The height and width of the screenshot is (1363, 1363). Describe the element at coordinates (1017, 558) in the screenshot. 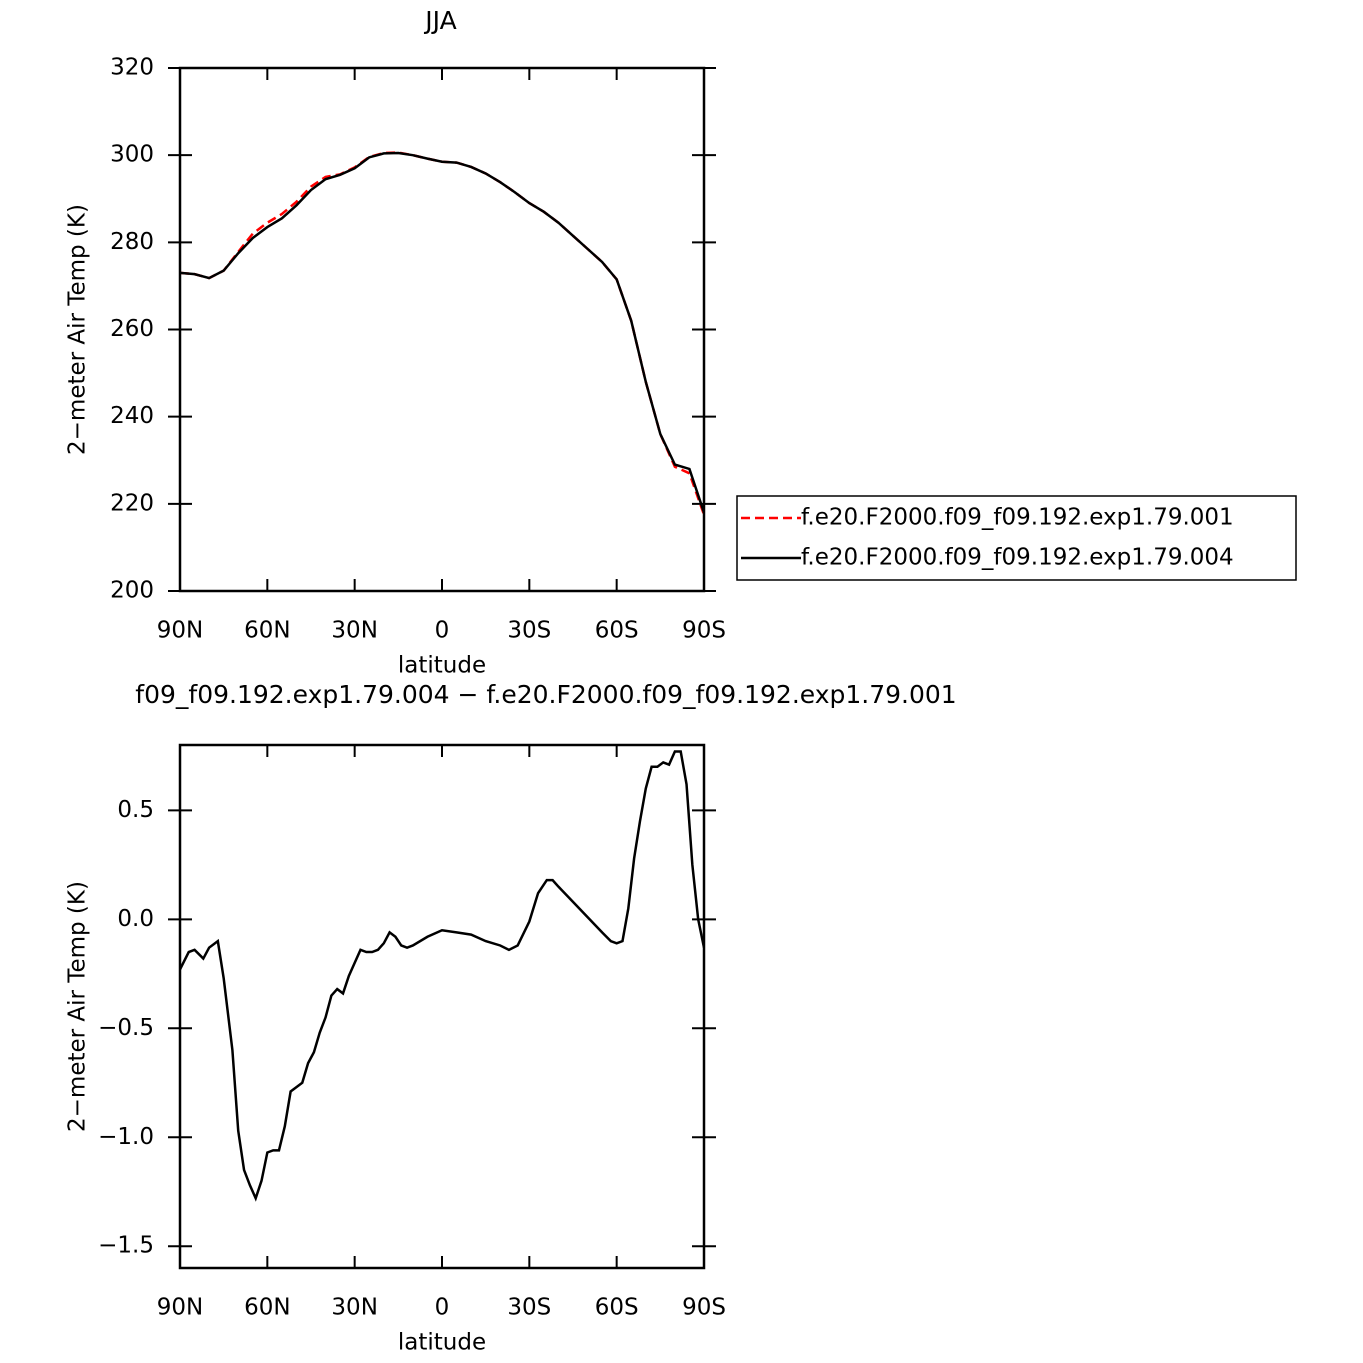

I see `legend-label: f.e20.F2000.f09_f09.192.exp1.79.004` at that location.